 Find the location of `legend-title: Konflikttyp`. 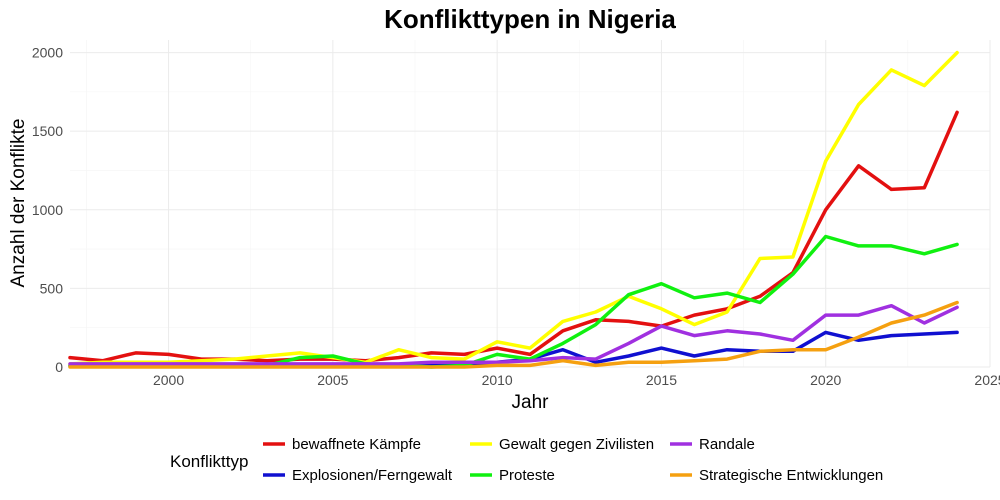

legend-title: Konflikttyp is located at coordinates (209, 461).